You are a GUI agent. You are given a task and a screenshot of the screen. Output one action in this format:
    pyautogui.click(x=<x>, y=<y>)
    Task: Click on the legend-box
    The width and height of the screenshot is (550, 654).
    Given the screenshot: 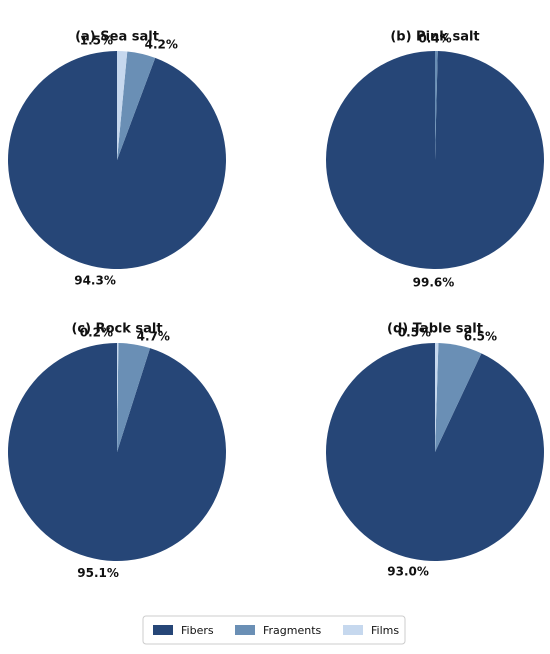 What is the action you would take?
    pyautogui.click(x=274, y=630)
    